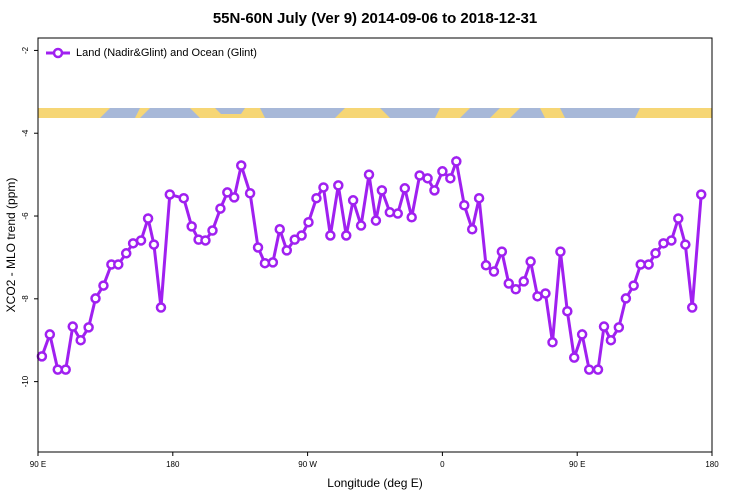 The image size is (750, 500). Describe the element at coordinates (25, 216) in the screenshot. I see `y-tick-label: -6` at that location.